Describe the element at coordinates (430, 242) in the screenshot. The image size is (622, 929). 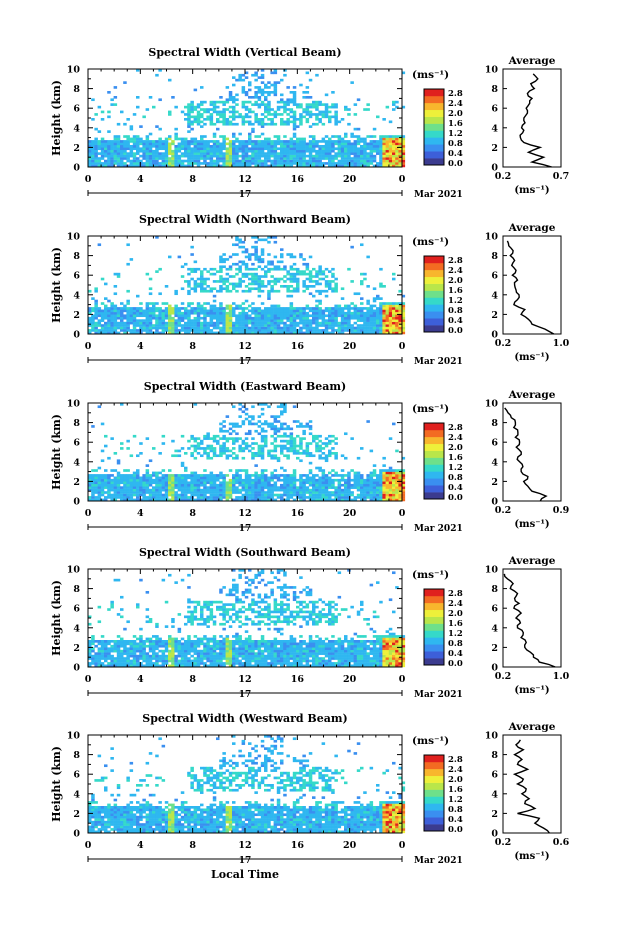
I see `colorbar-units: (ms⁻¹)` at that location.